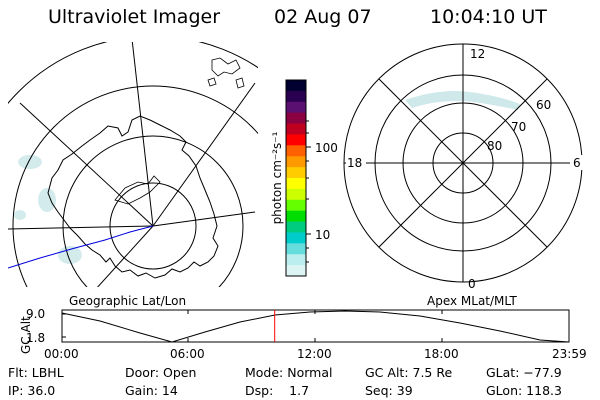 The width and height of the screenshot is (600, 400). I want to click on dsp-info: Dsp: 1.7, so click(277, 390).